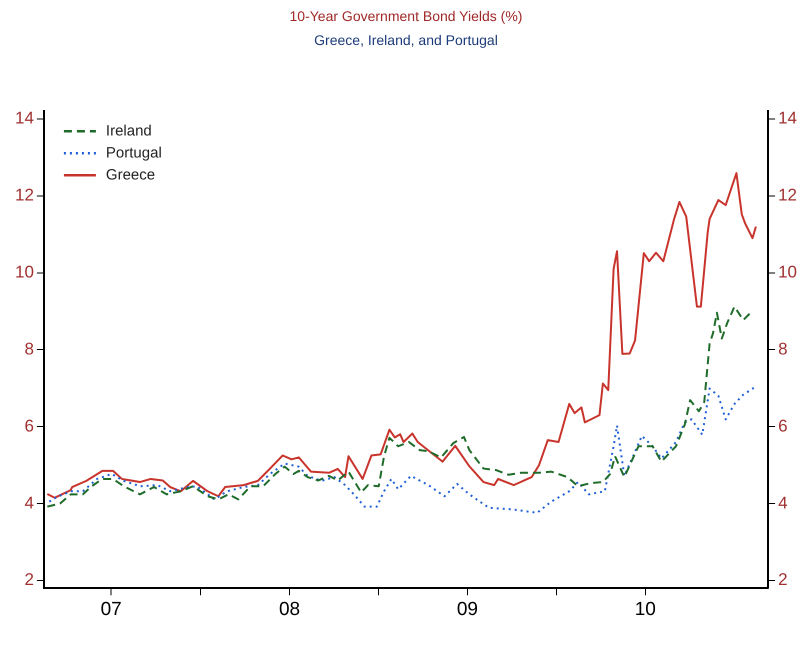 The image size is (812, 654). Describe the element at coordinates (783, 502) in the screenshot. I see `y2-tick-label: 4` at that location.